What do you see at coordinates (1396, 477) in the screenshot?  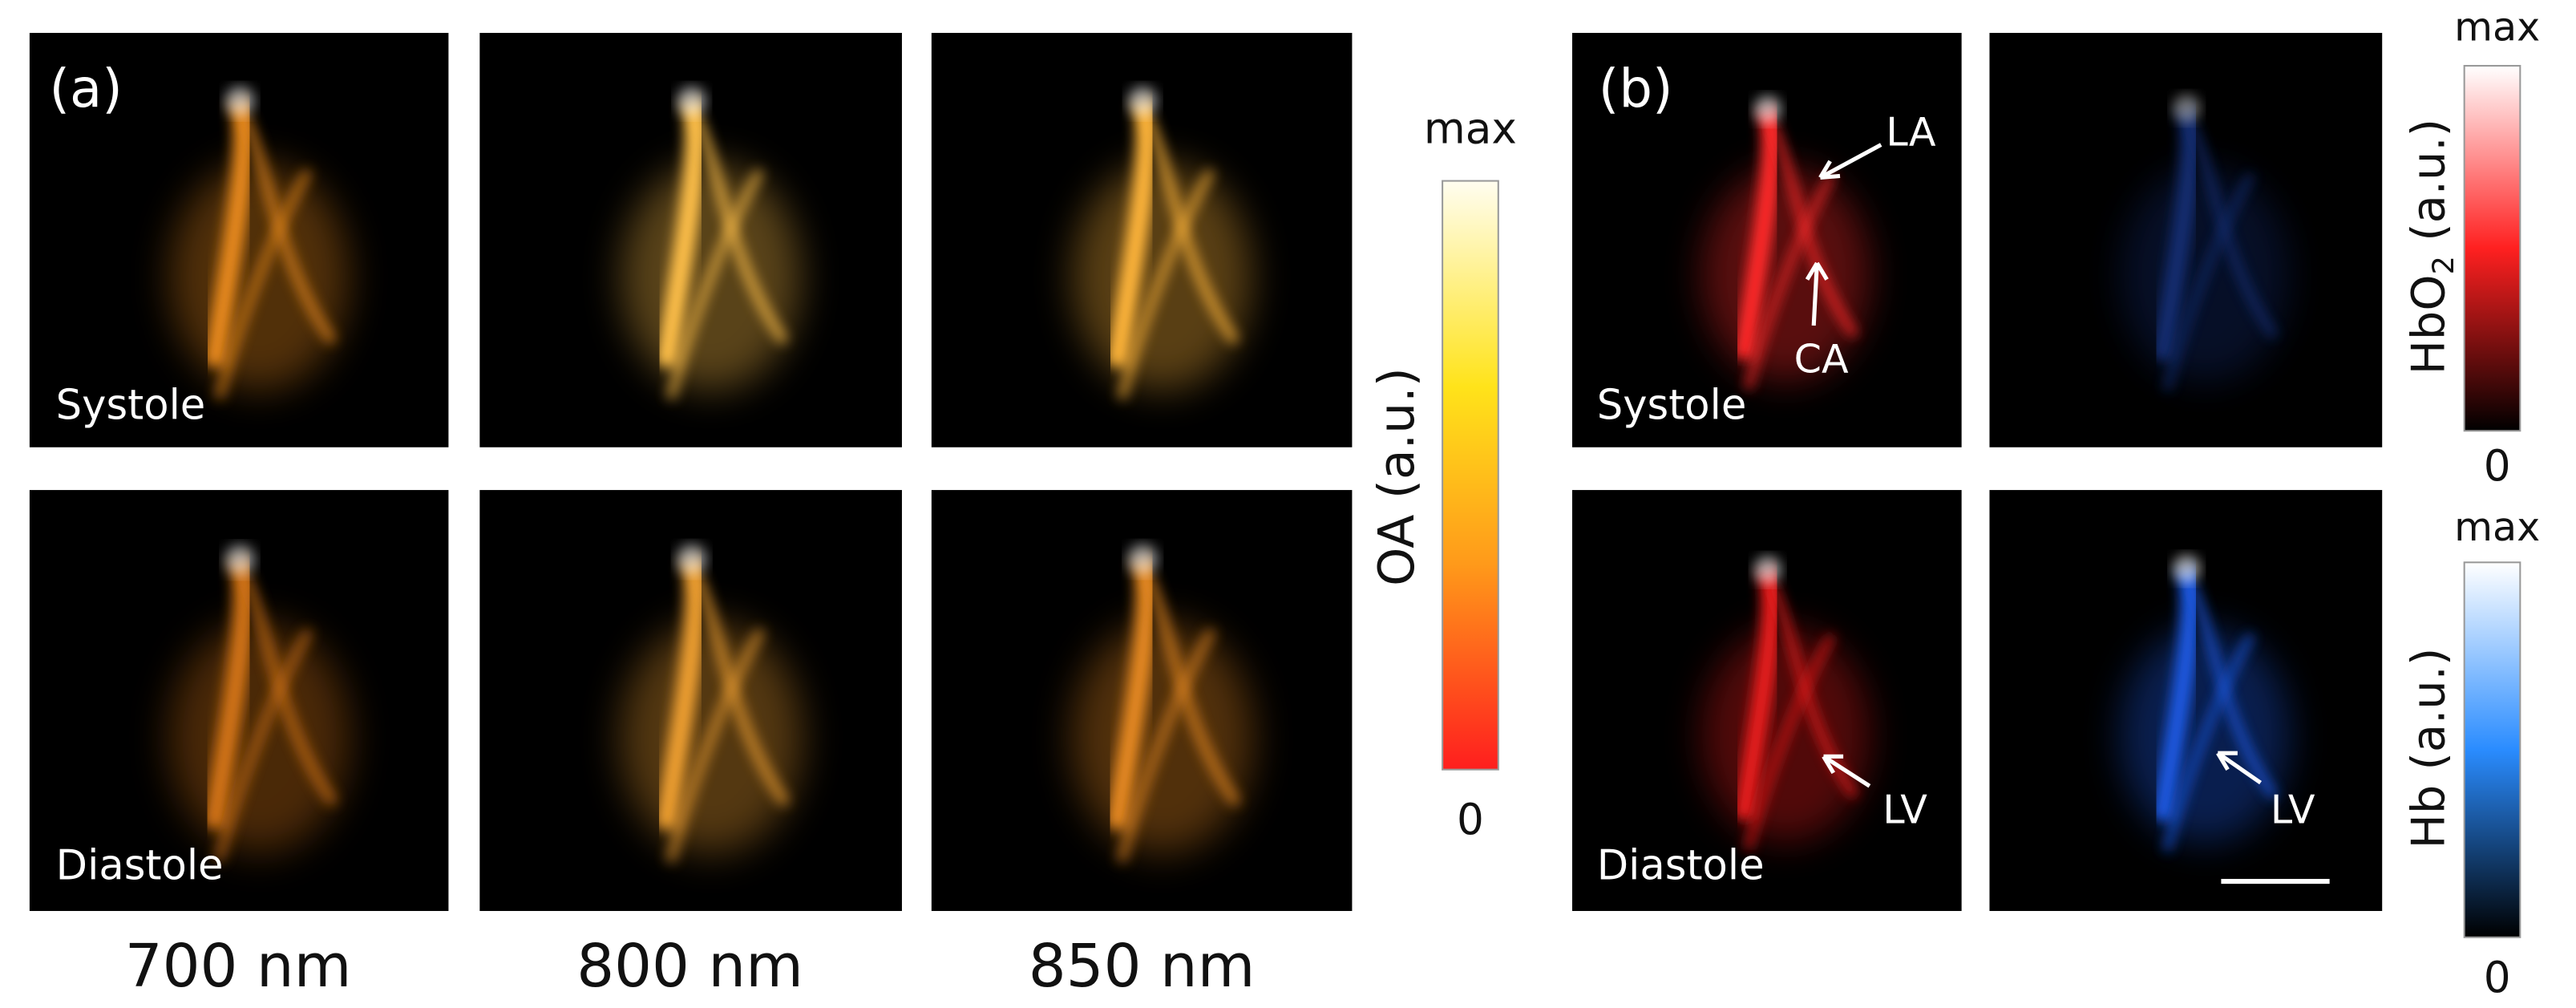 I see `colorbar-label: OA (a.u.)` at bounding box center [1396, 477].